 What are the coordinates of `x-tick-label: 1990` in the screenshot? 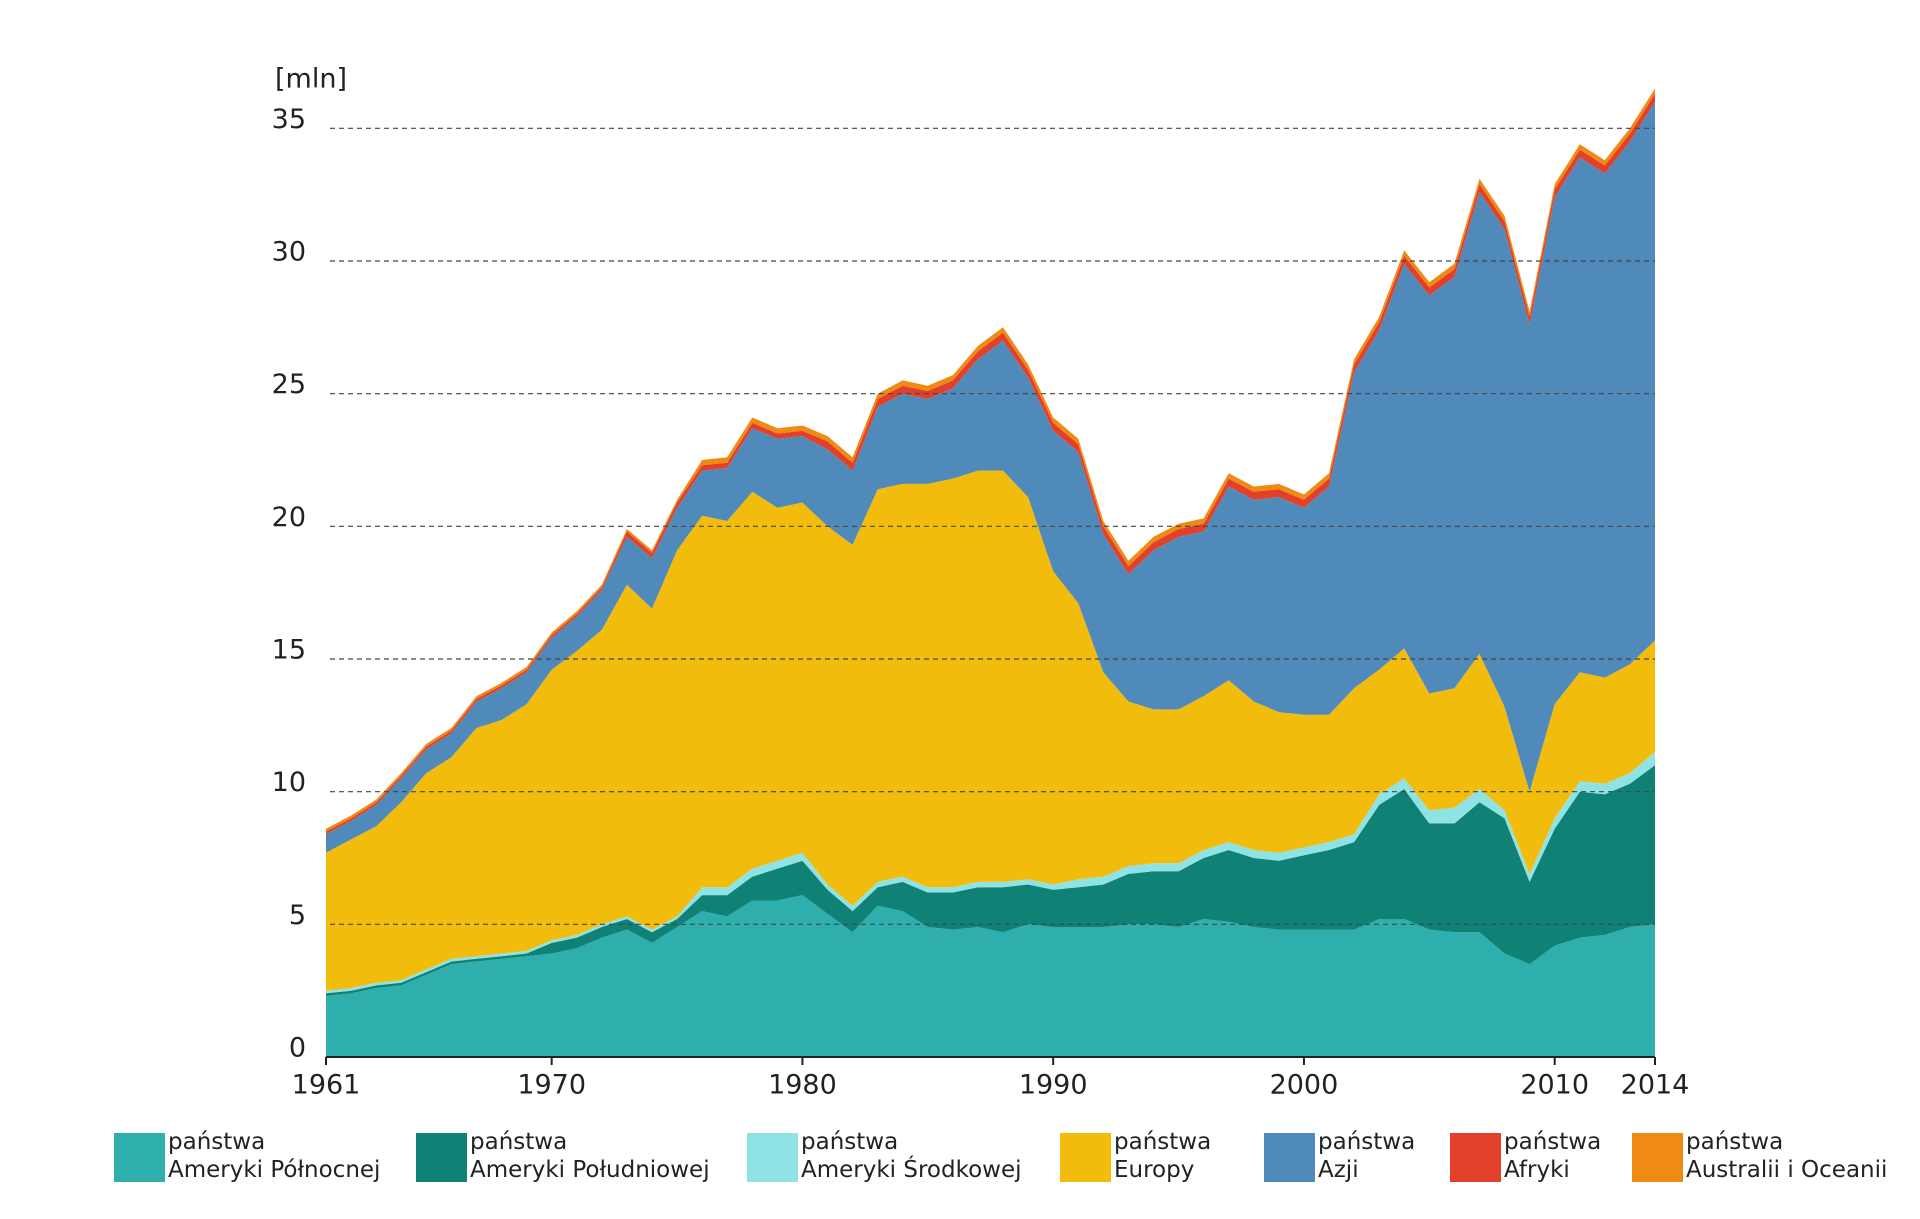 It's located at (1053, 1085).